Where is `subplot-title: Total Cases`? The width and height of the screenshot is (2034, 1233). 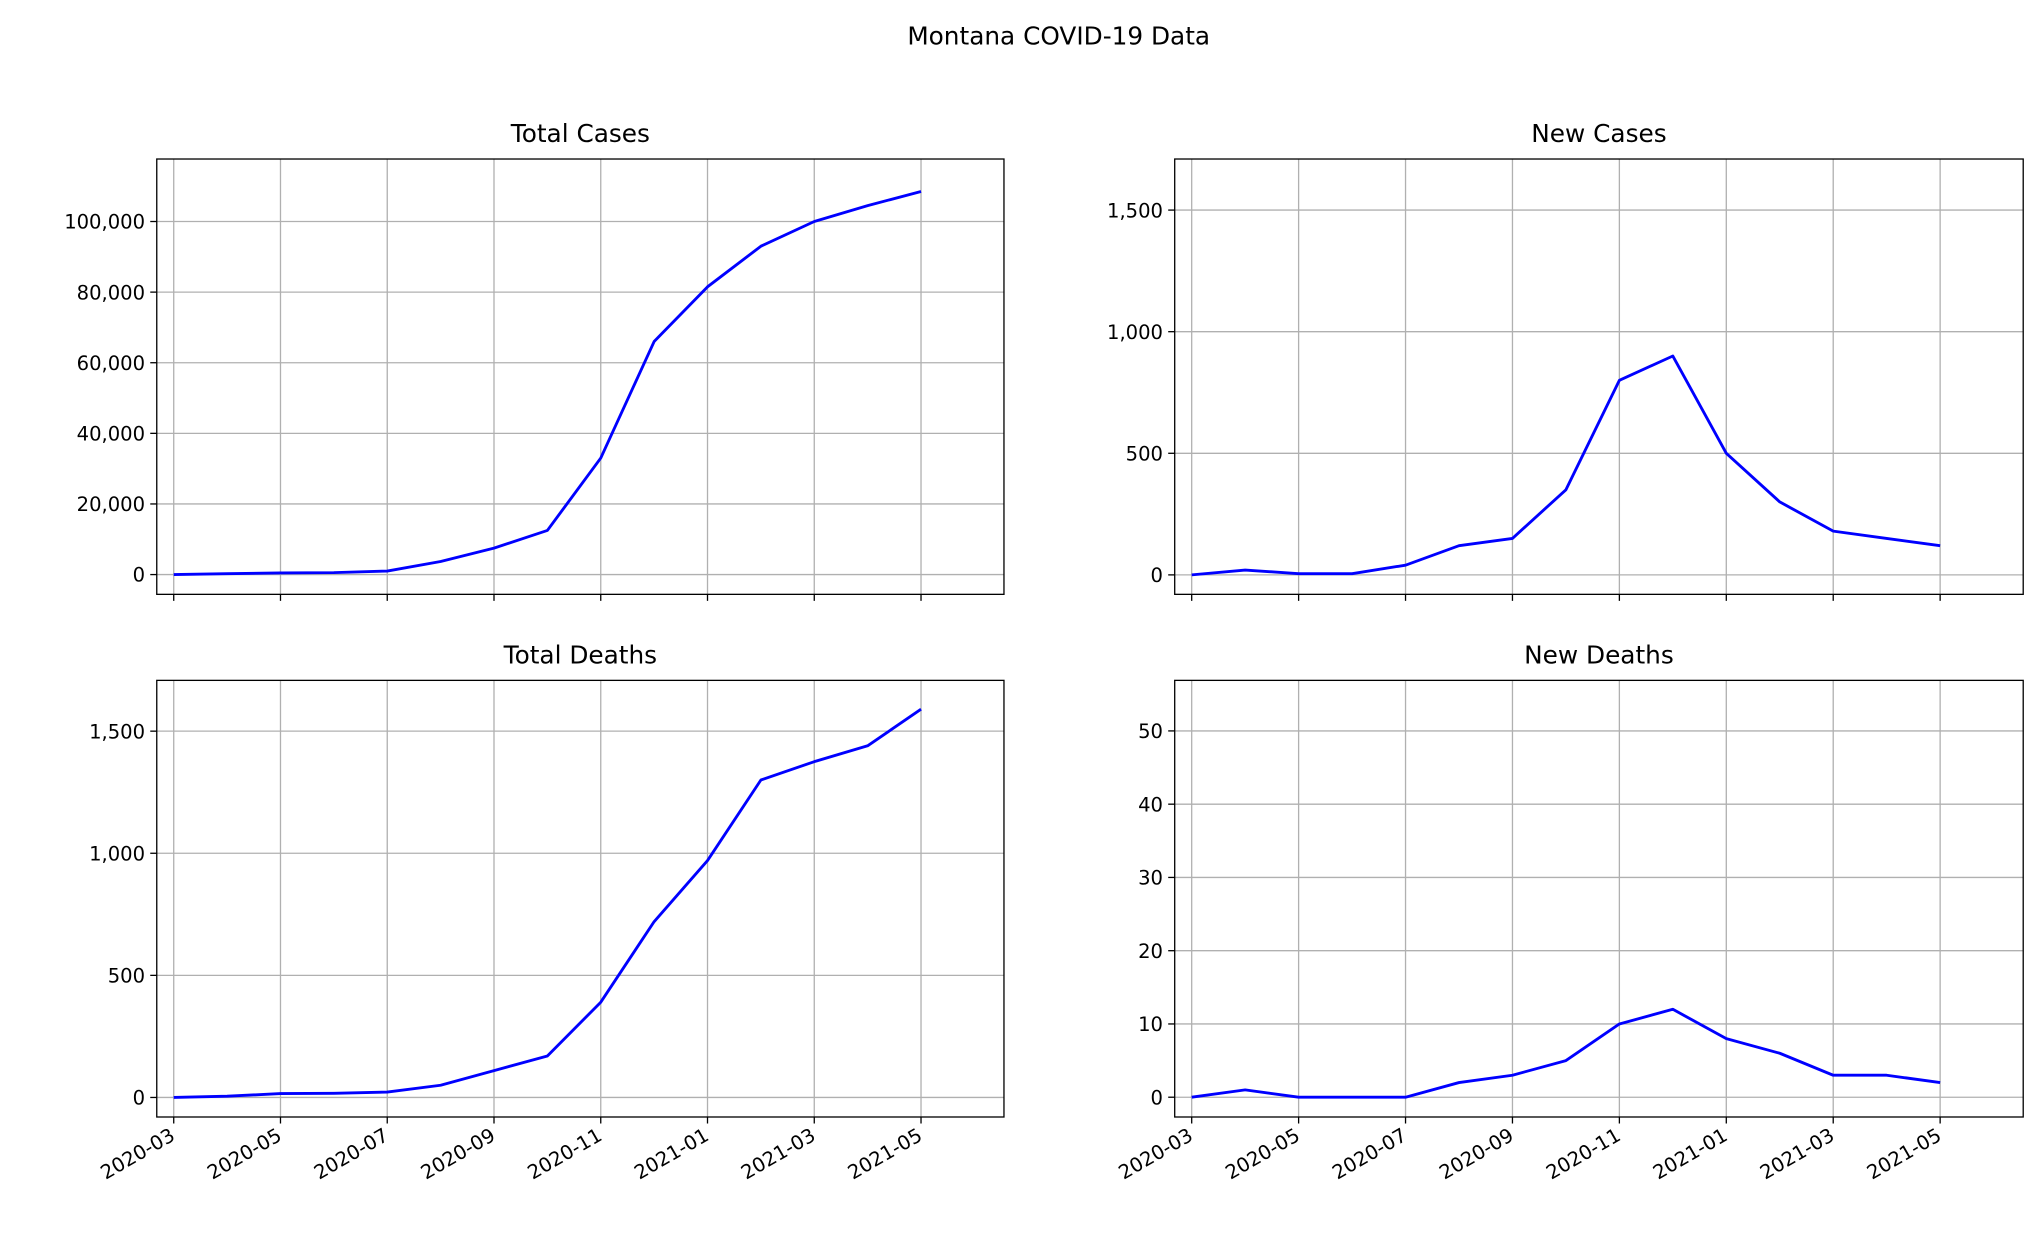
subplot-title: Total Cases is located at coordinates (580, 133).